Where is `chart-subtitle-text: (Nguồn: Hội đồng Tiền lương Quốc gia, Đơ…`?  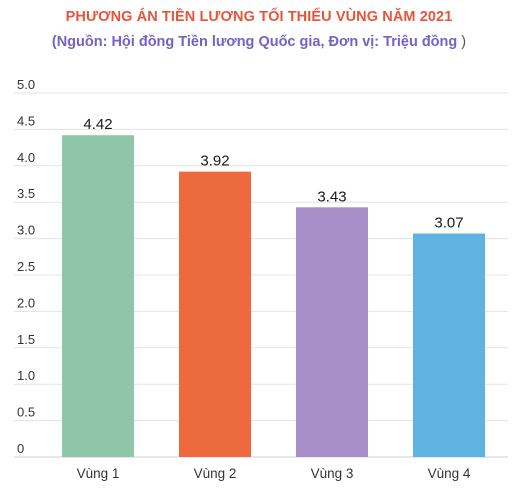 chart-subtitle-text: (Nguồn: Hội đồng Tiền lương Quốc gia, Đơ… is located at coordinates (254, 42).